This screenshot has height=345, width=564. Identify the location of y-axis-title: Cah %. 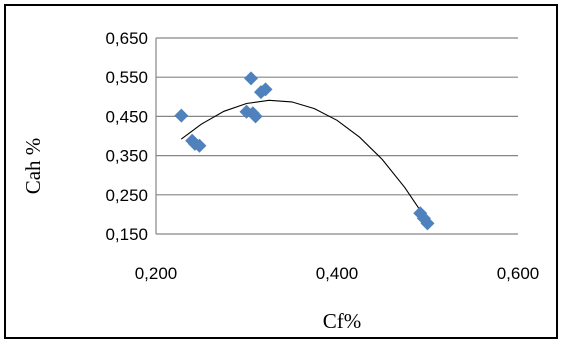
(33, 166).